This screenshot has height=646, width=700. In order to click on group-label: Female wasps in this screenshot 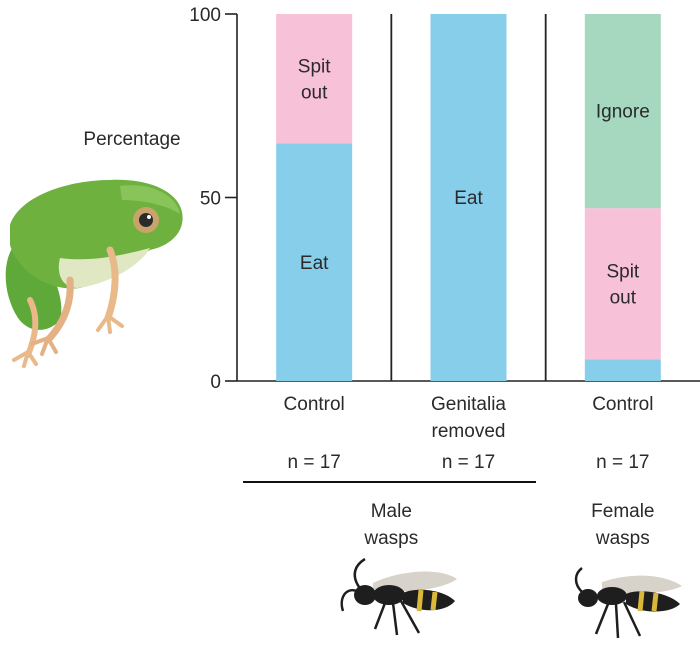, I will do `click(622, 525)`.